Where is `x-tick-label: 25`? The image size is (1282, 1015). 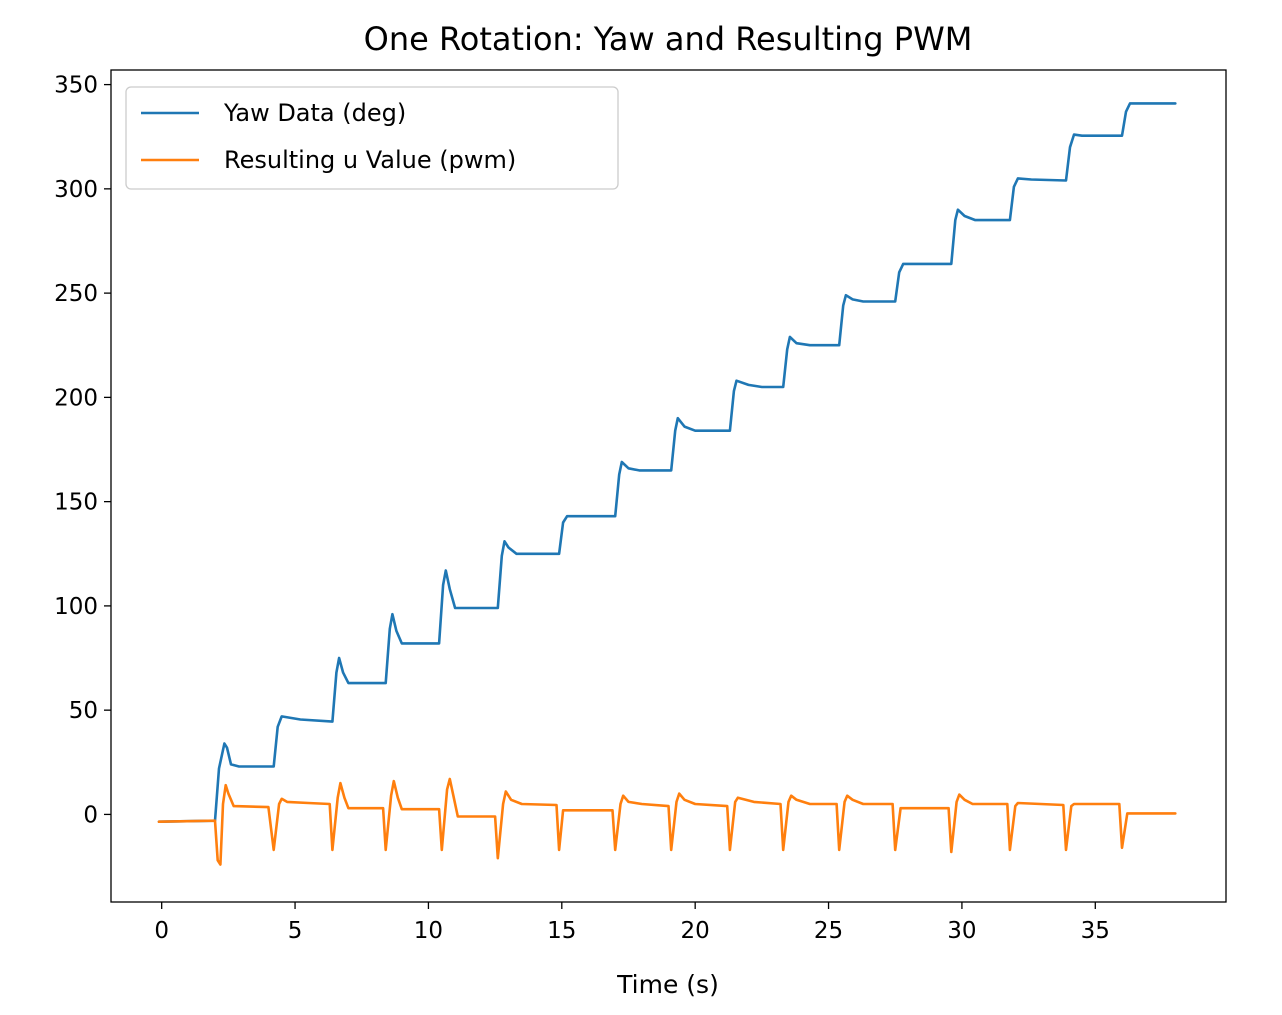
x-tick-label: 25 is located at coordinates (828, 931).